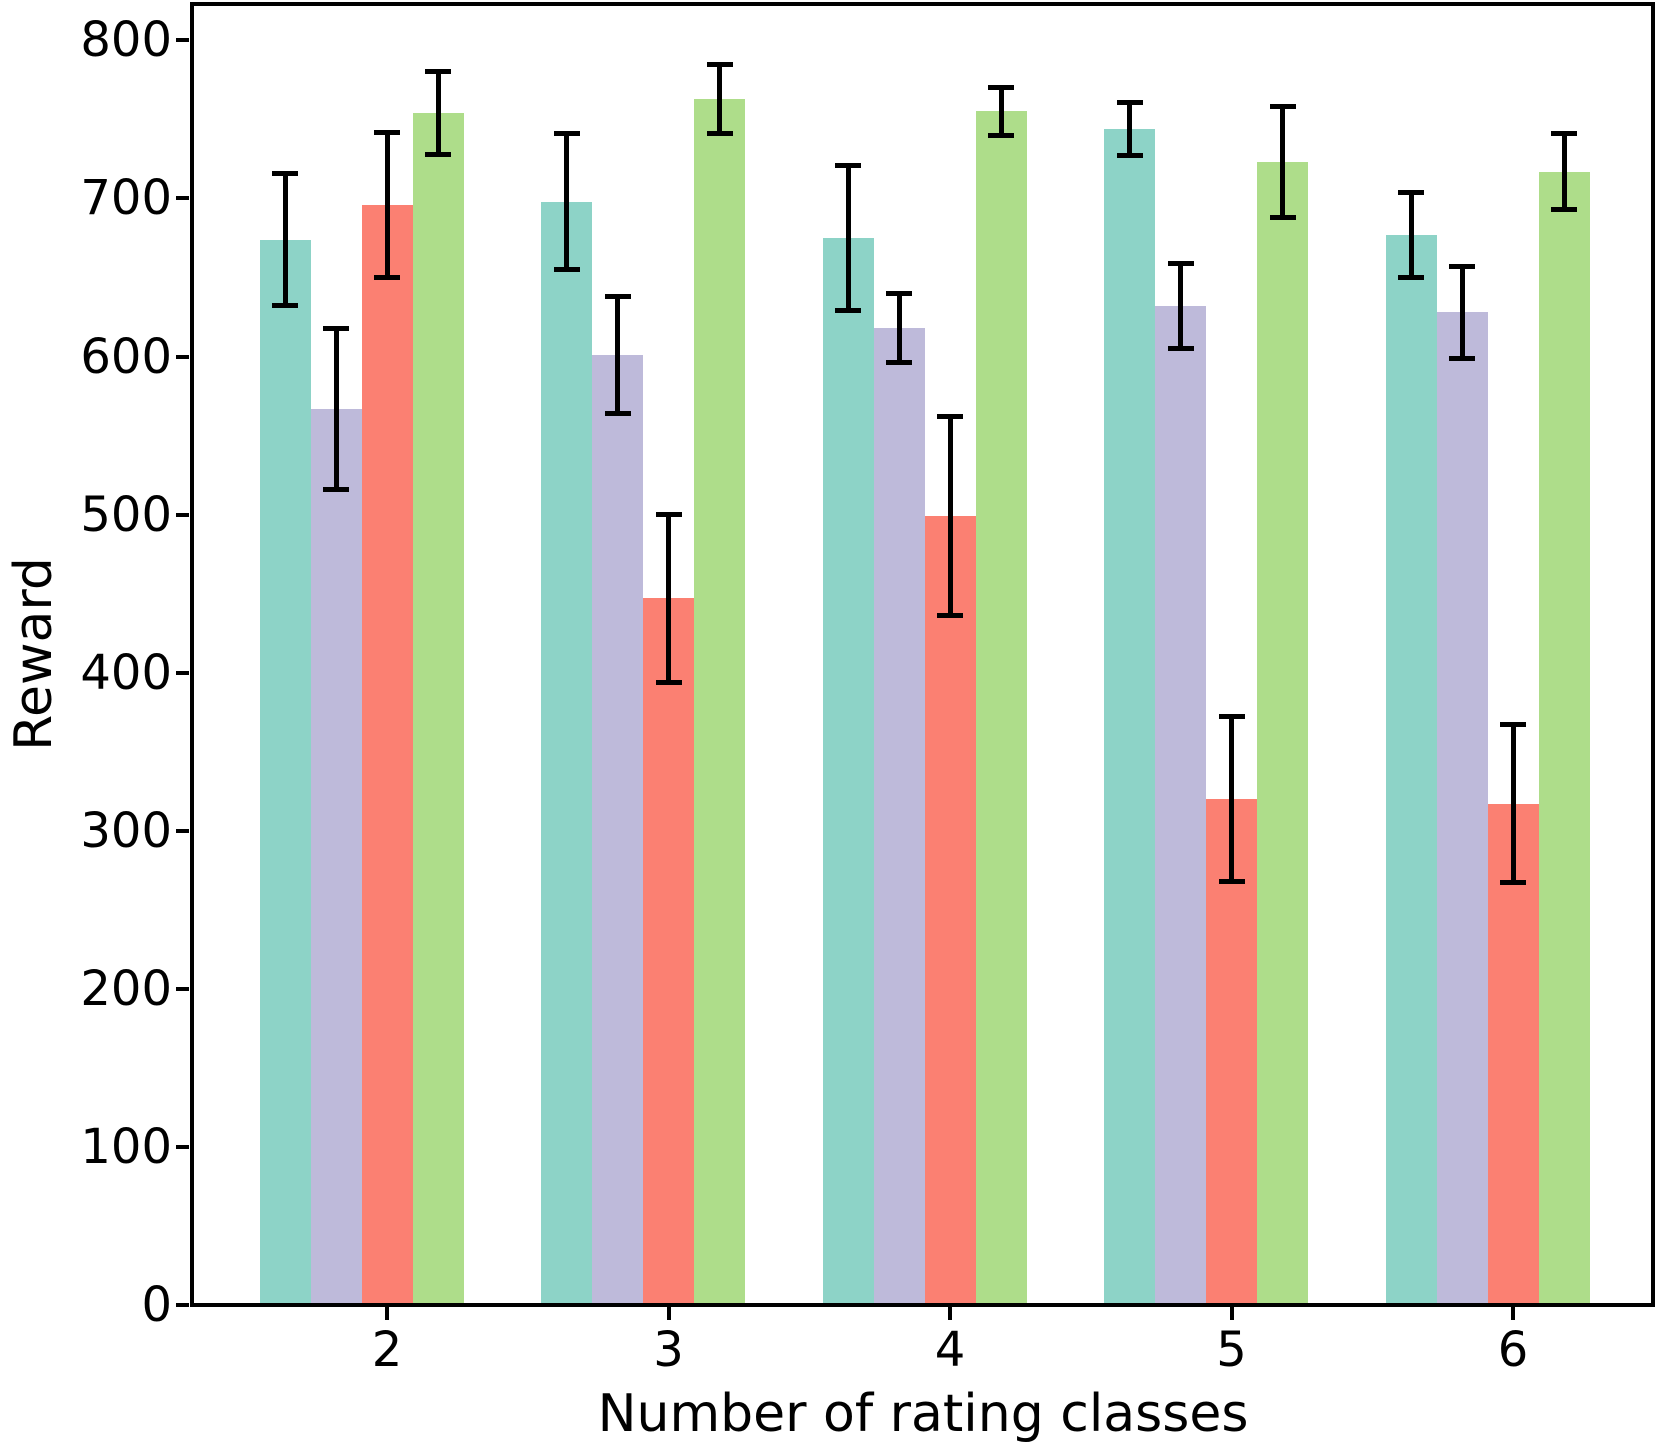 Image resolution: width=1661 pixels, height=1446 pixels. Describe the element at coordinates (950, 1350) in the screenshot. I see `x-tick-label: 4` at that location.